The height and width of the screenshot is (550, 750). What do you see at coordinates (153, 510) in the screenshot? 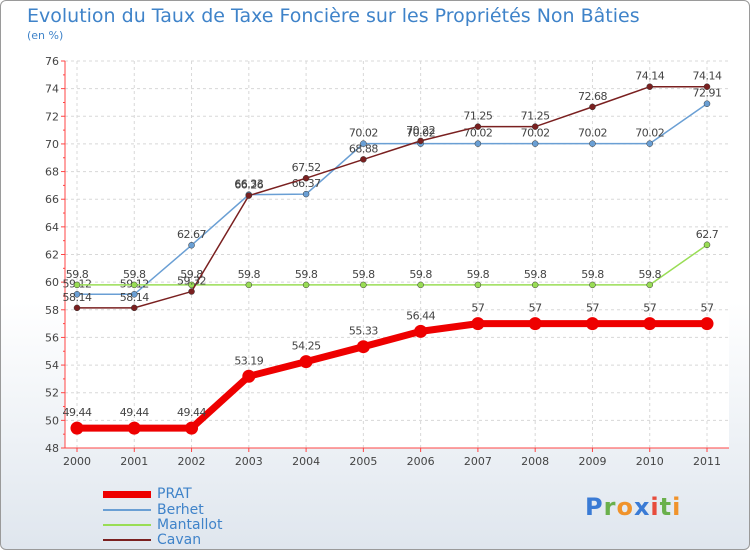
I see `legend-item-berhet: Berhet` at bounding box center [153, 510].